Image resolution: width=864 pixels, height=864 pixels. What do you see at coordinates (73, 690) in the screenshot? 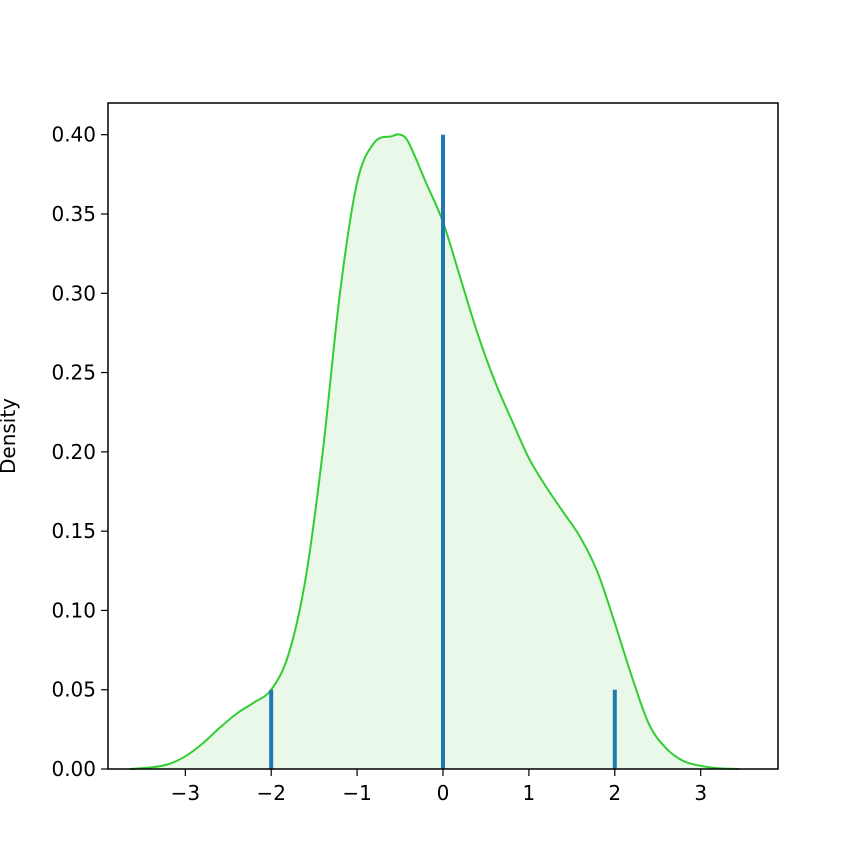
I see `y-tick-label: 0.05` at bounding box center [73, 690].